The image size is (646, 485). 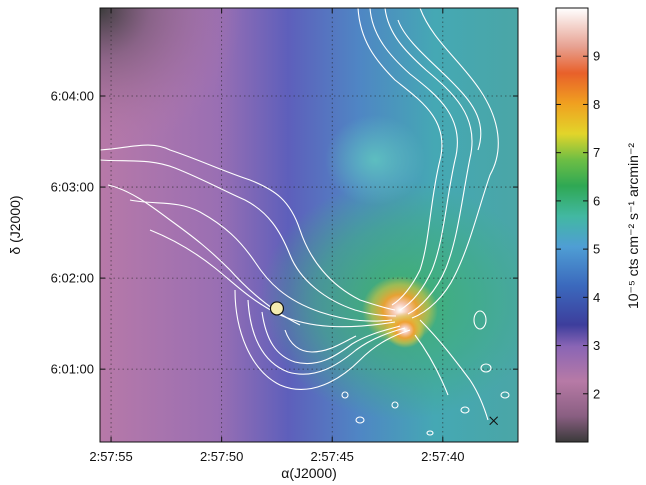 What do you see at coordinates (596, 297) in the screenshot?
I see `colorbar-tick-label-2: 4` at bounding box center [596, 297].